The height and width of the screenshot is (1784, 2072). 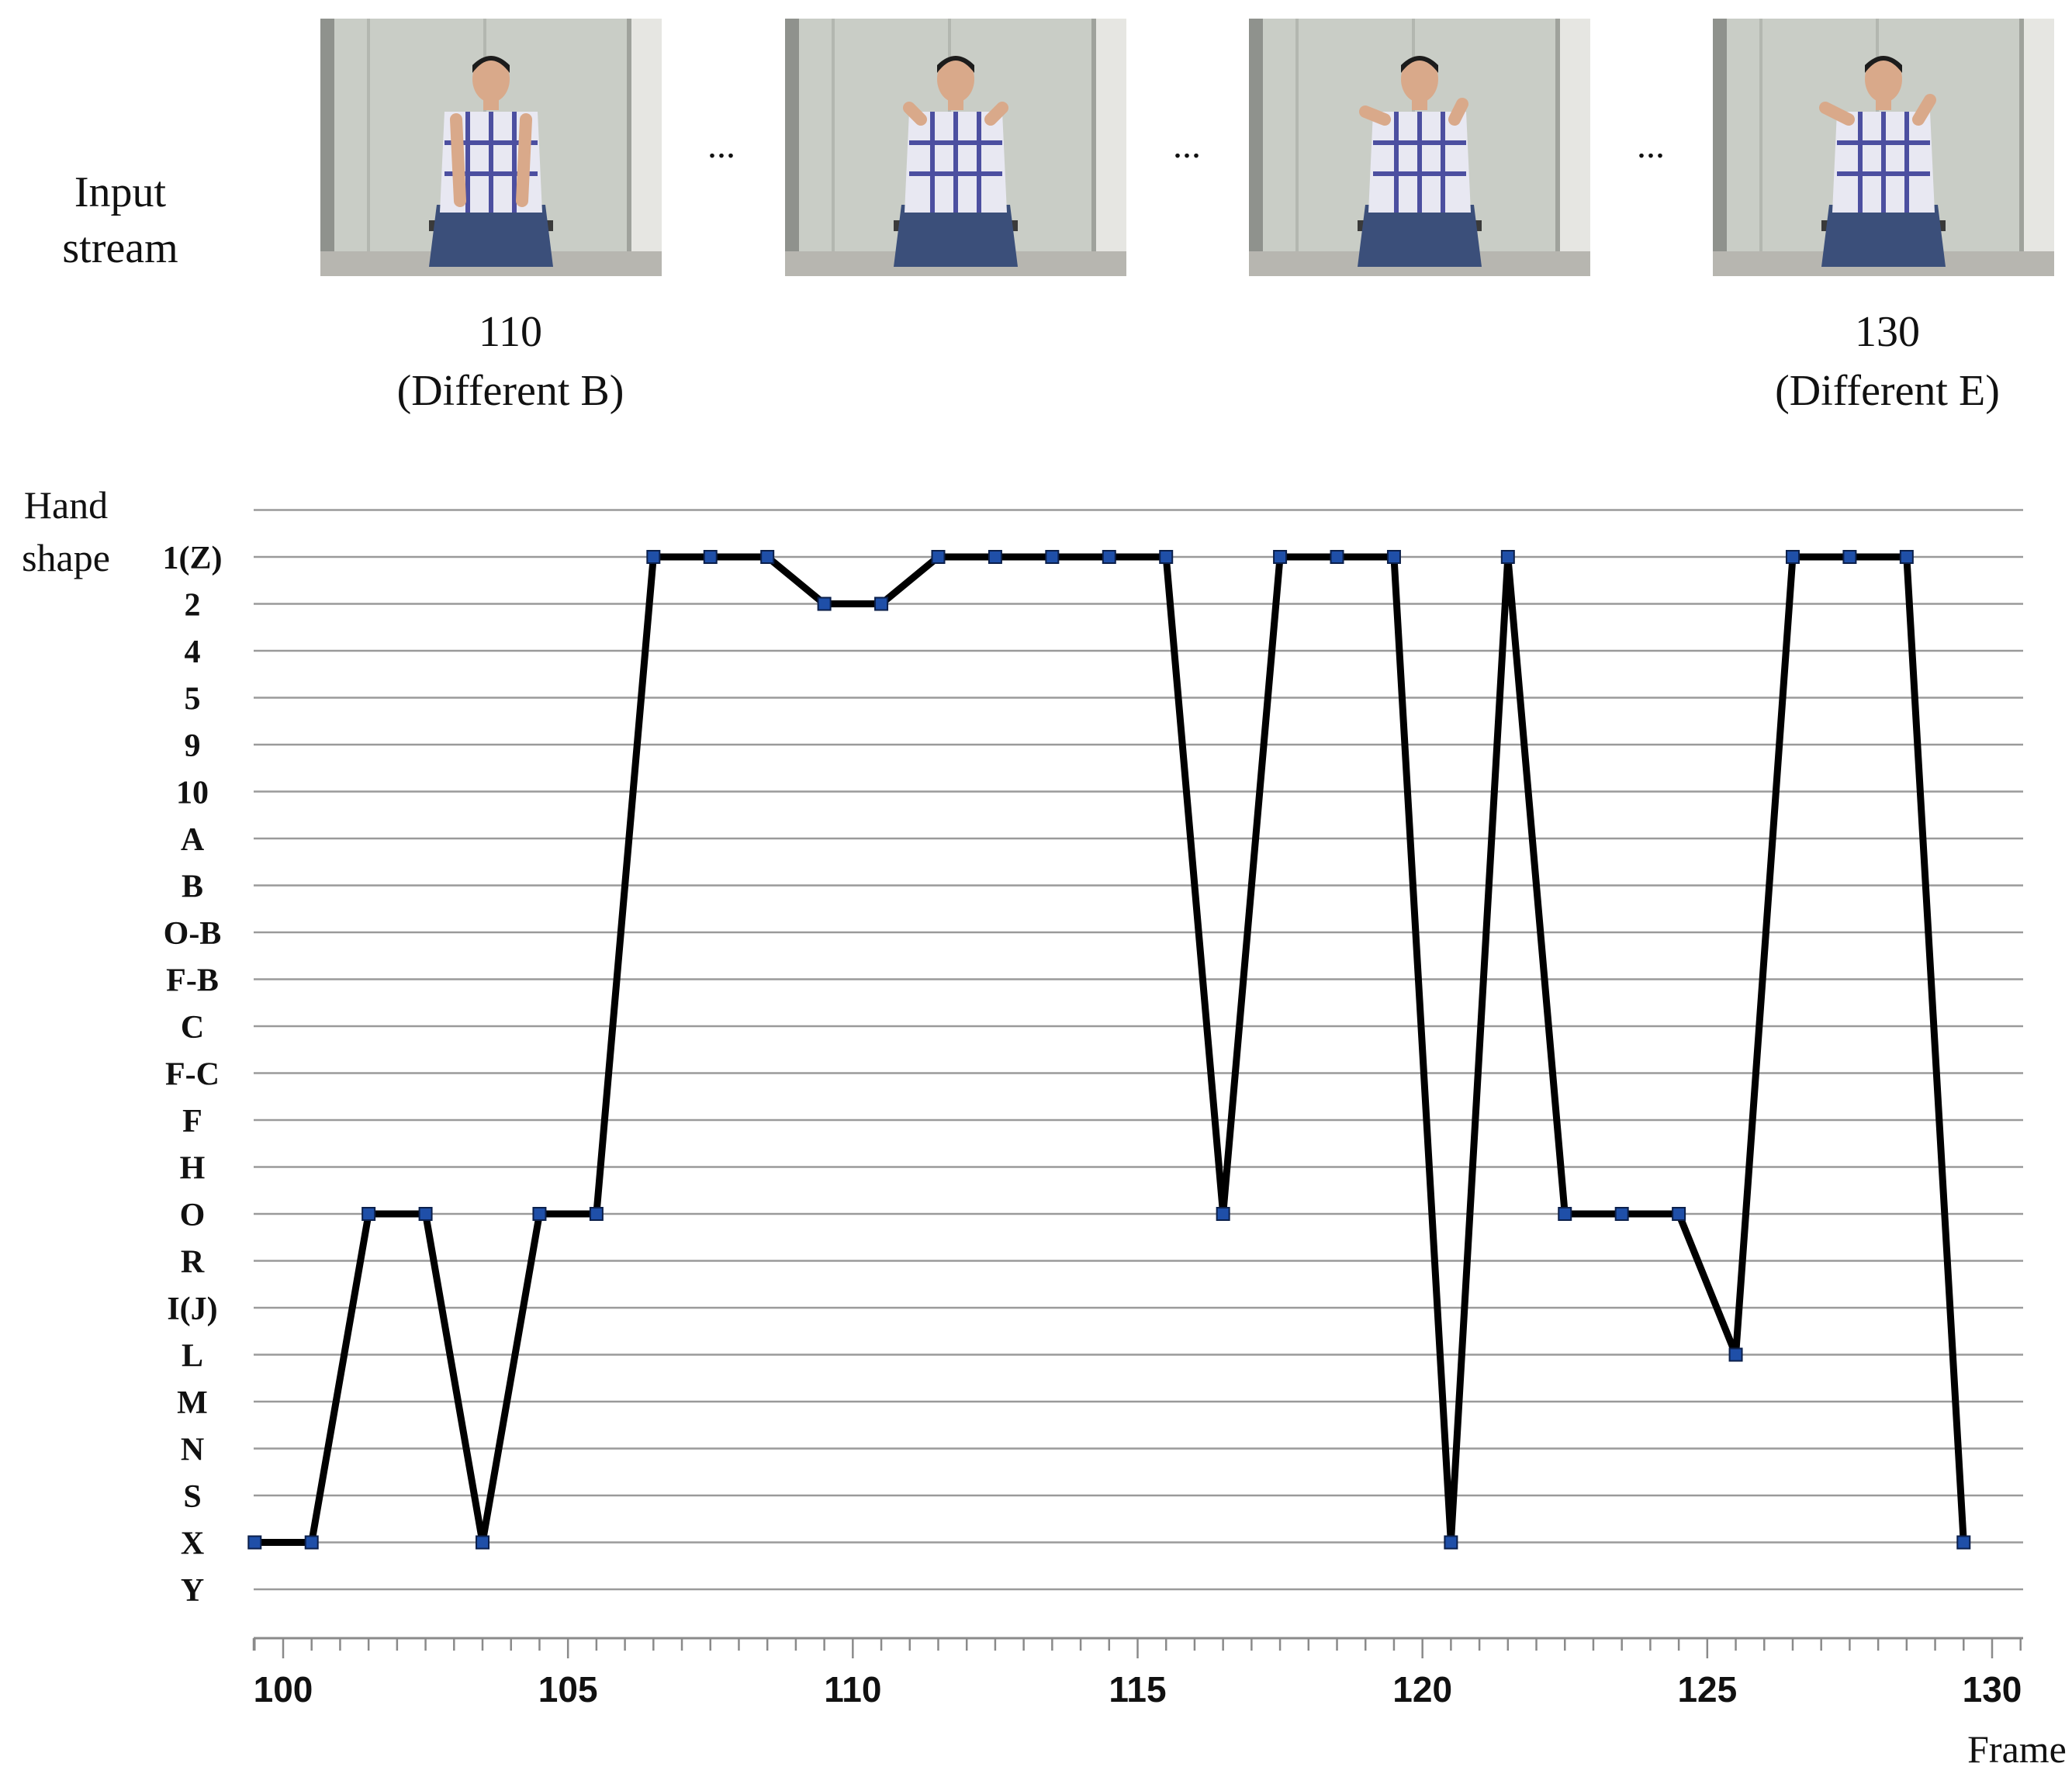 I want to click on x-axis-label: Frame, so click(x=2017, y=1749).